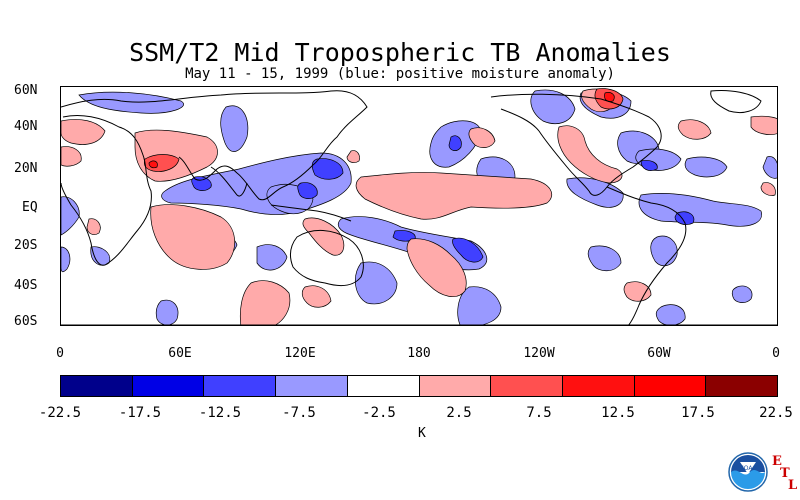  I want to click on lat-label-40s: 40S, so click(26, 285).